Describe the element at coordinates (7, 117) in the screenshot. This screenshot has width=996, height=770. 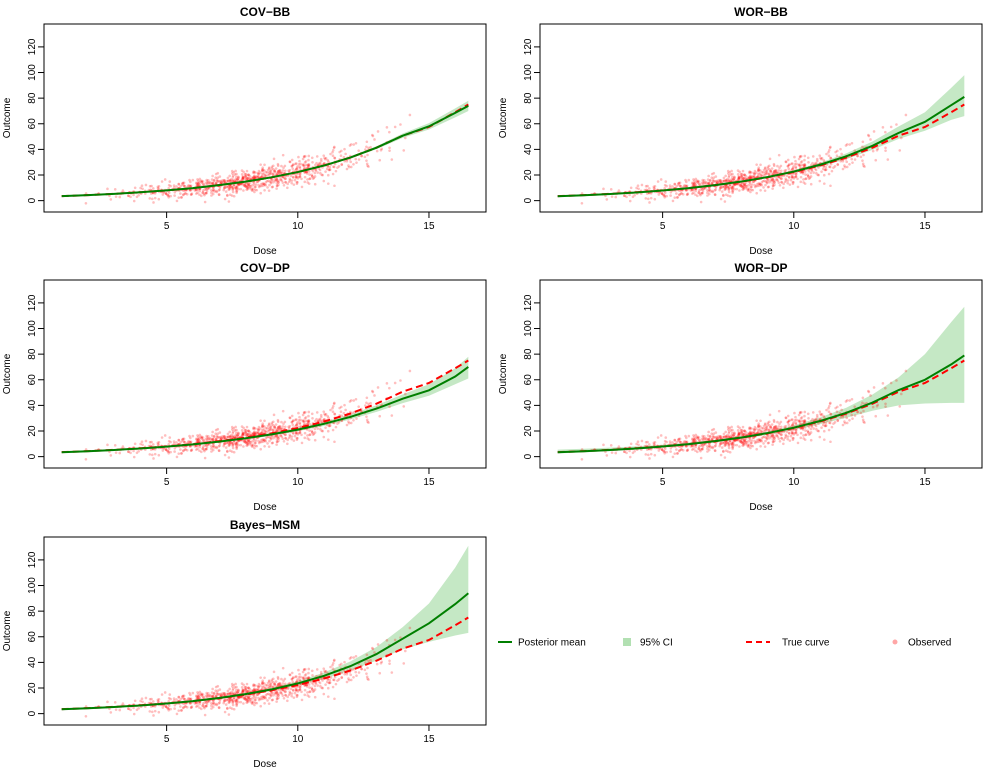
I see `y-axis-label: Outcome` at that location.